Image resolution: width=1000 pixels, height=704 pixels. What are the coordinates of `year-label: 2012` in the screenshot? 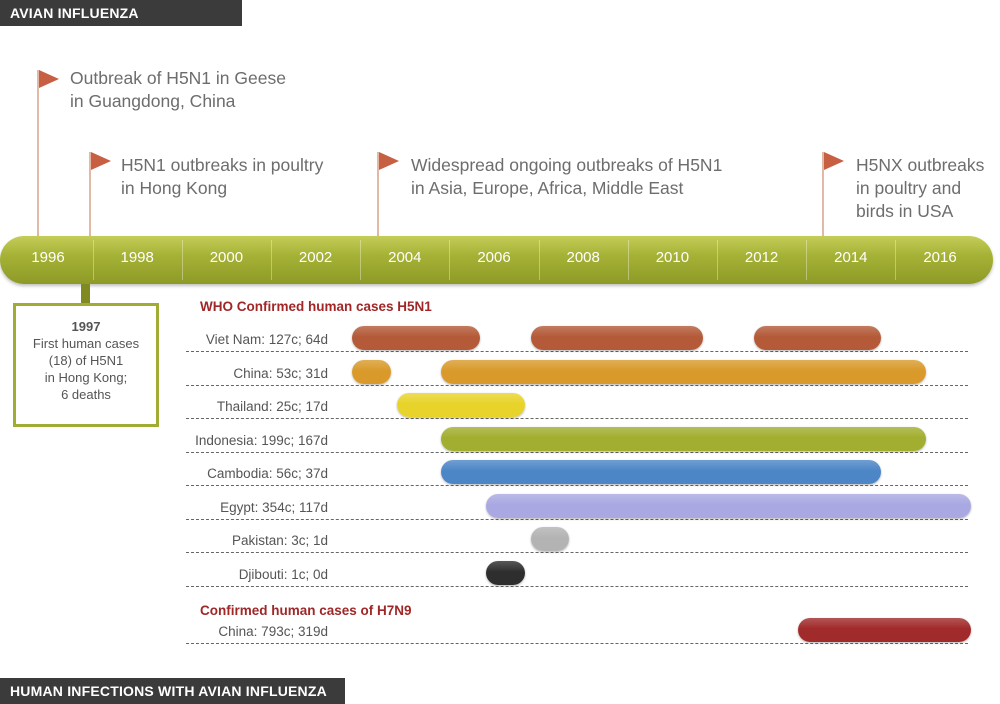 It's located at (761, 257).